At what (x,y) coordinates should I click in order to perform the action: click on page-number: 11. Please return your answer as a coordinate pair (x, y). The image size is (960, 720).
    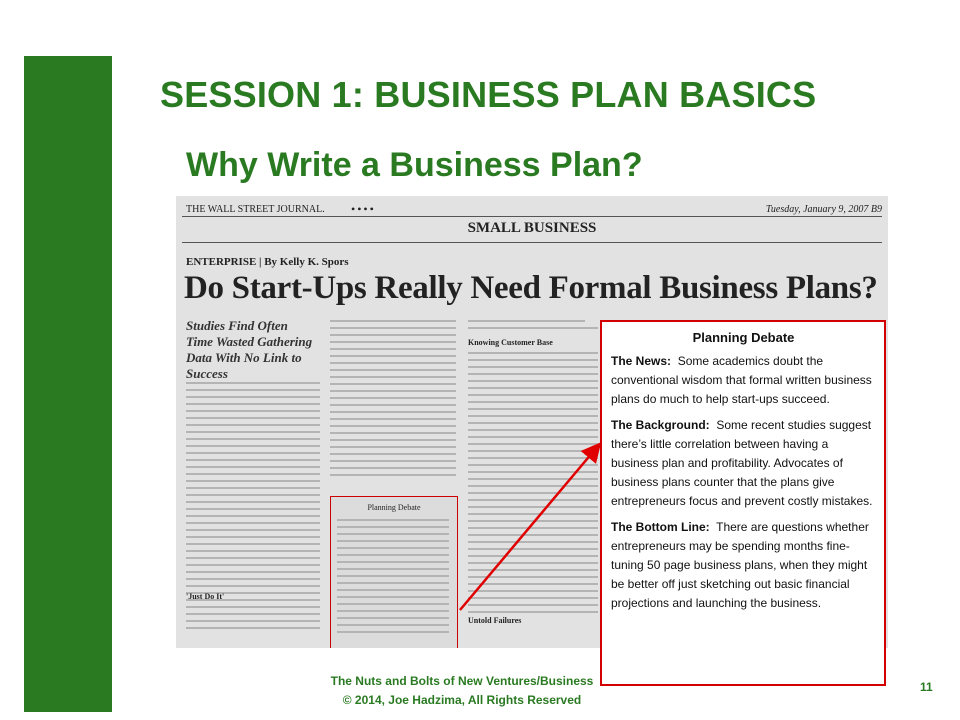
    Looking at the image, I should click on (926, 687).